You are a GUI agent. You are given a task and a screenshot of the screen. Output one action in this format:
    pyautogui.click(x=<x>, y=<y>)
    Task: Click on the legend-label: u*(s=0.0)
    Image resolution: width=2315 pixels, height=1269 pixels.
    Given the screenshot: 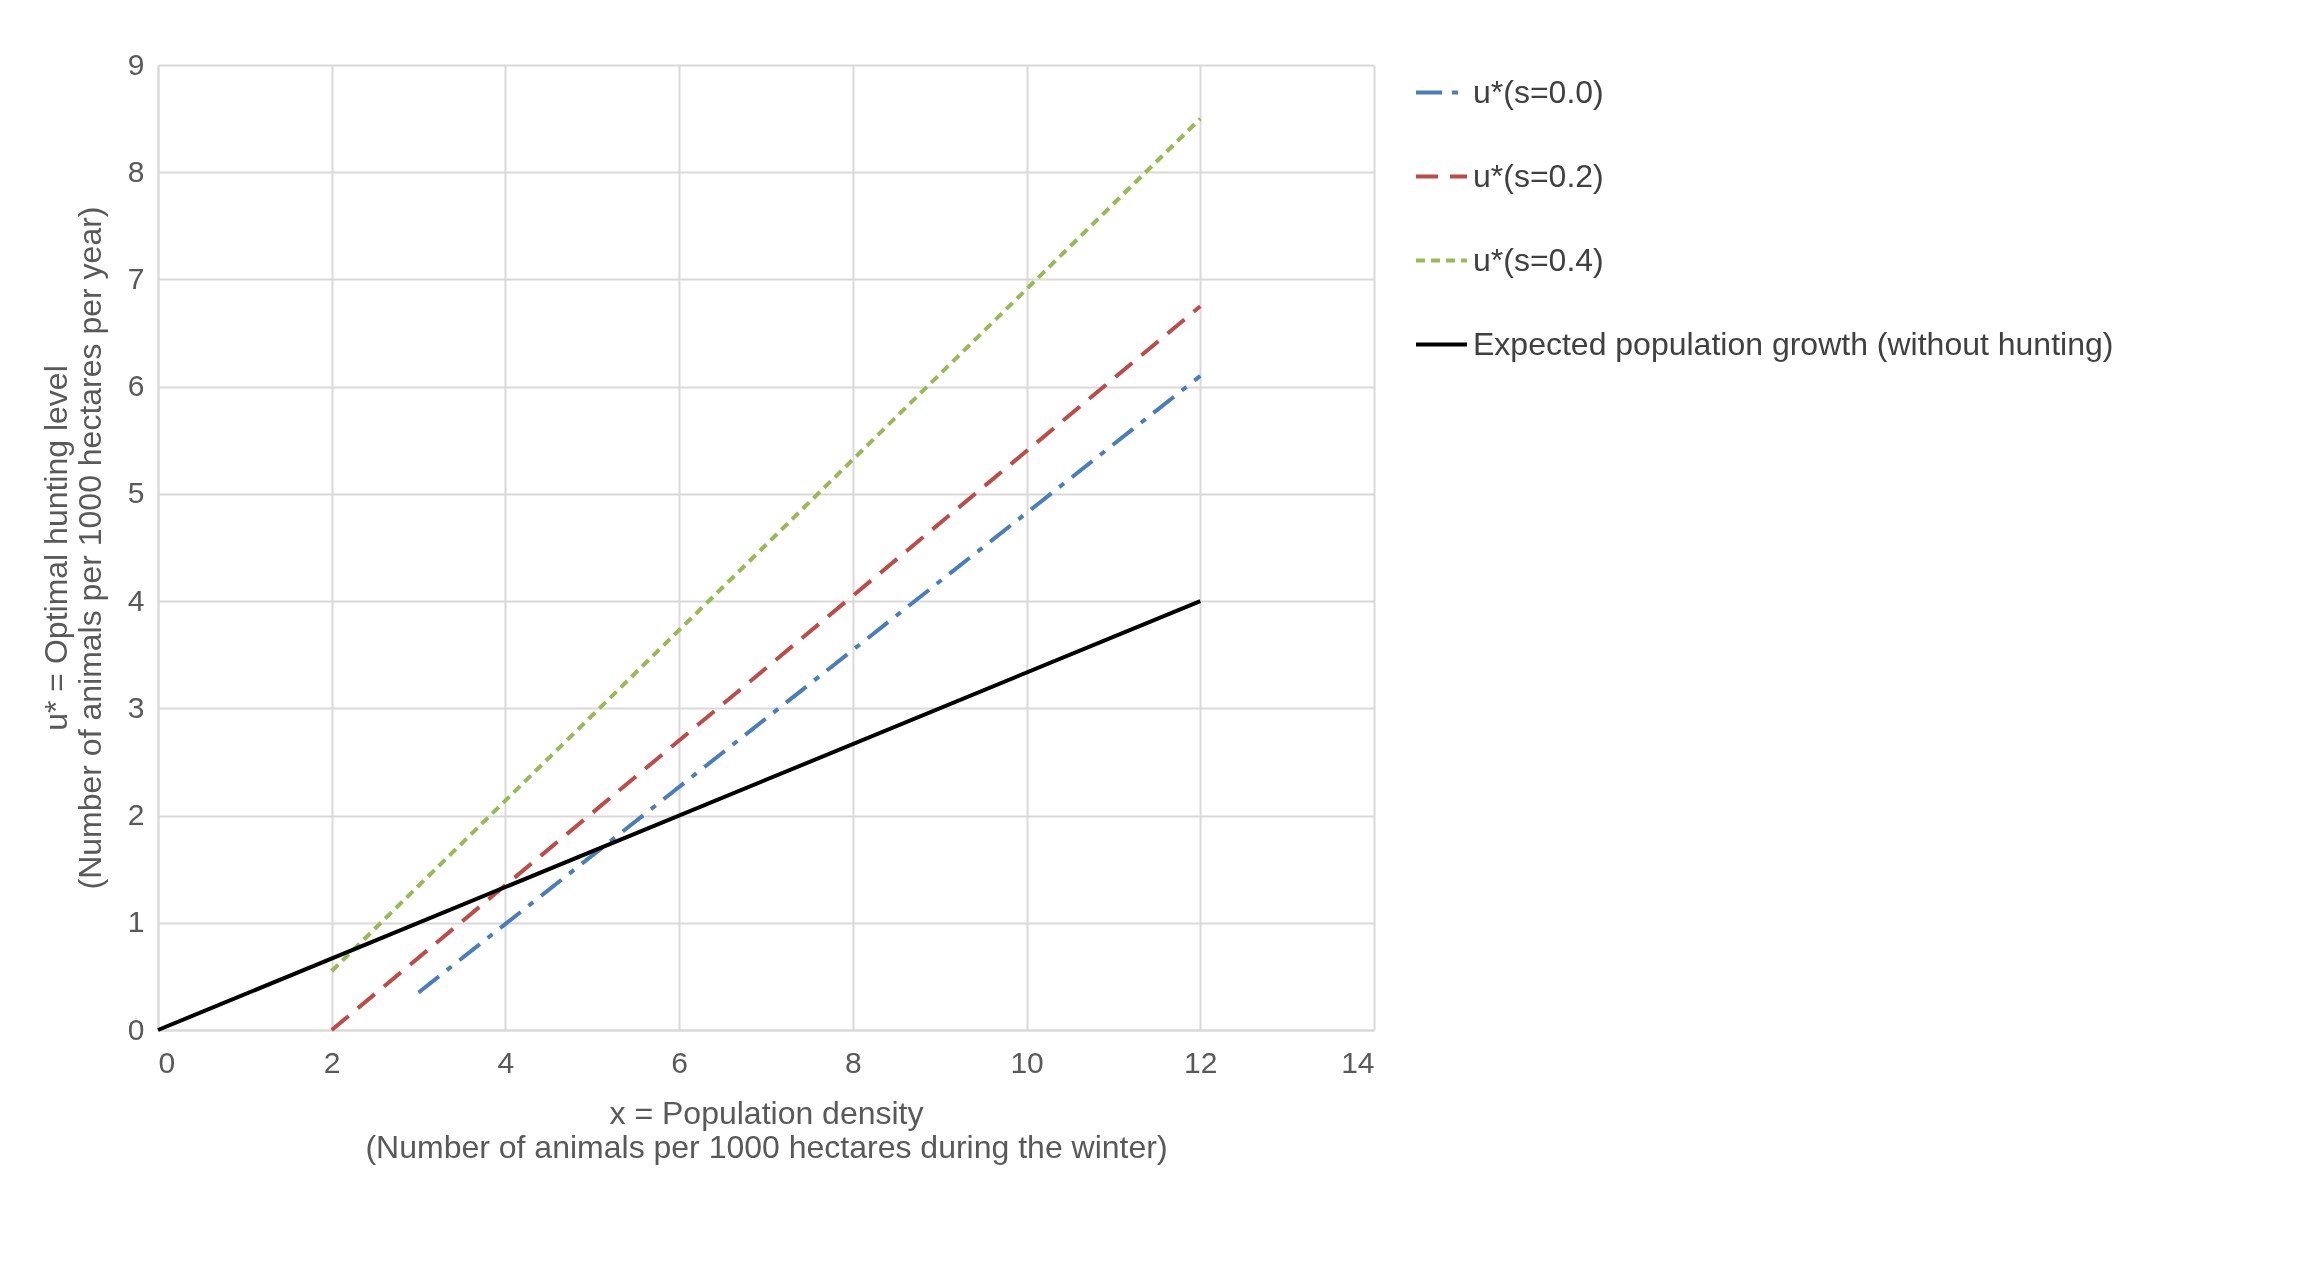 What is the action you would take?
    pyautogui.click(x=1538, y=91)
    